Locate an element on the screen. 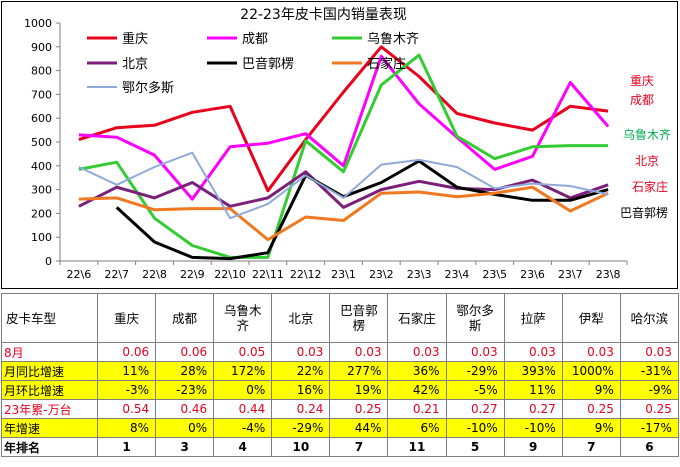 Image resolution: width=680 pixels, height=467 pixels. table-cell: 4 is located at coordinates (243, 447).